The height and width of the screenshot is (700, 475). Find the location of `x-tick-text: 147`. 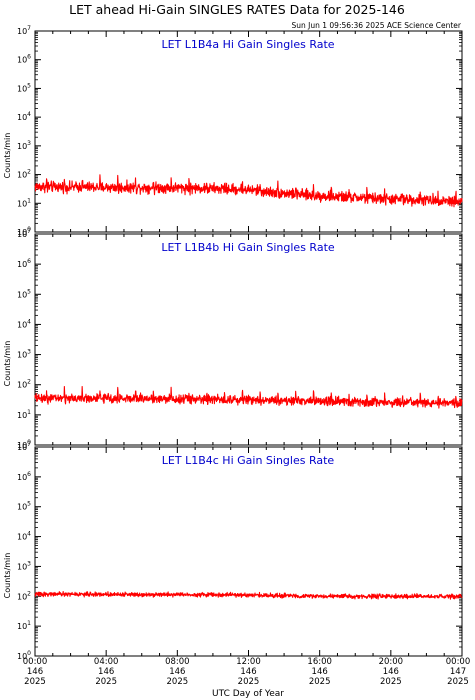

x-tick-text: 147 is located at coordinates (458, 672).